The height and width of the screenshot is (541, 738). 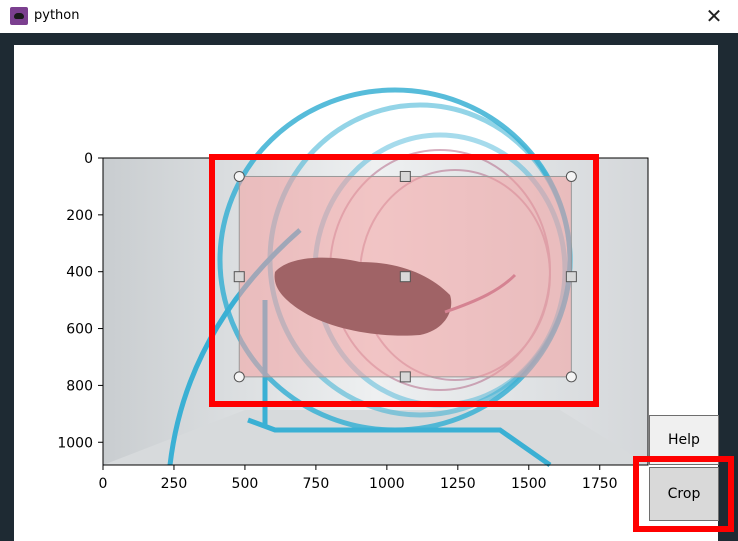 What do you see at coordinates (79, 216) in the screenshot?
I see `y-tick-label: 200` at bounding box center [79, 216].